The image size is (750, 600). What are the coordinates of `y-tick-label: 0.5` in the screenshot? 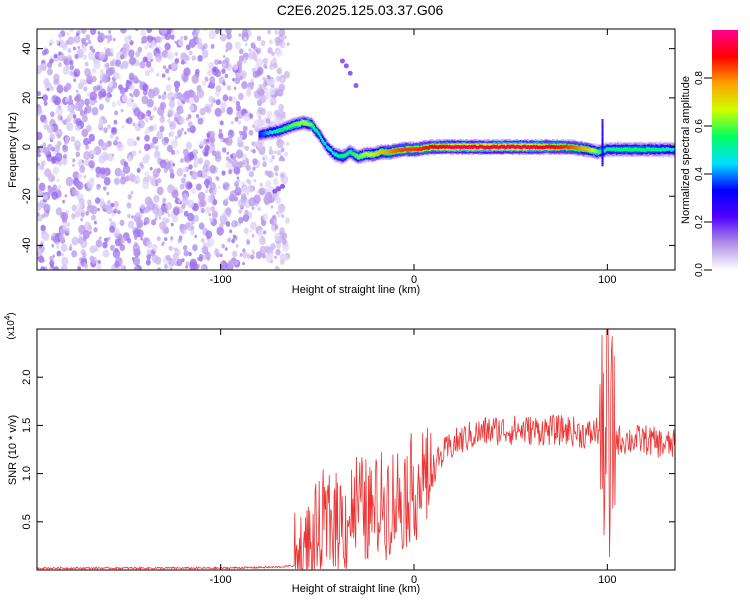 It's located at (27, 521).